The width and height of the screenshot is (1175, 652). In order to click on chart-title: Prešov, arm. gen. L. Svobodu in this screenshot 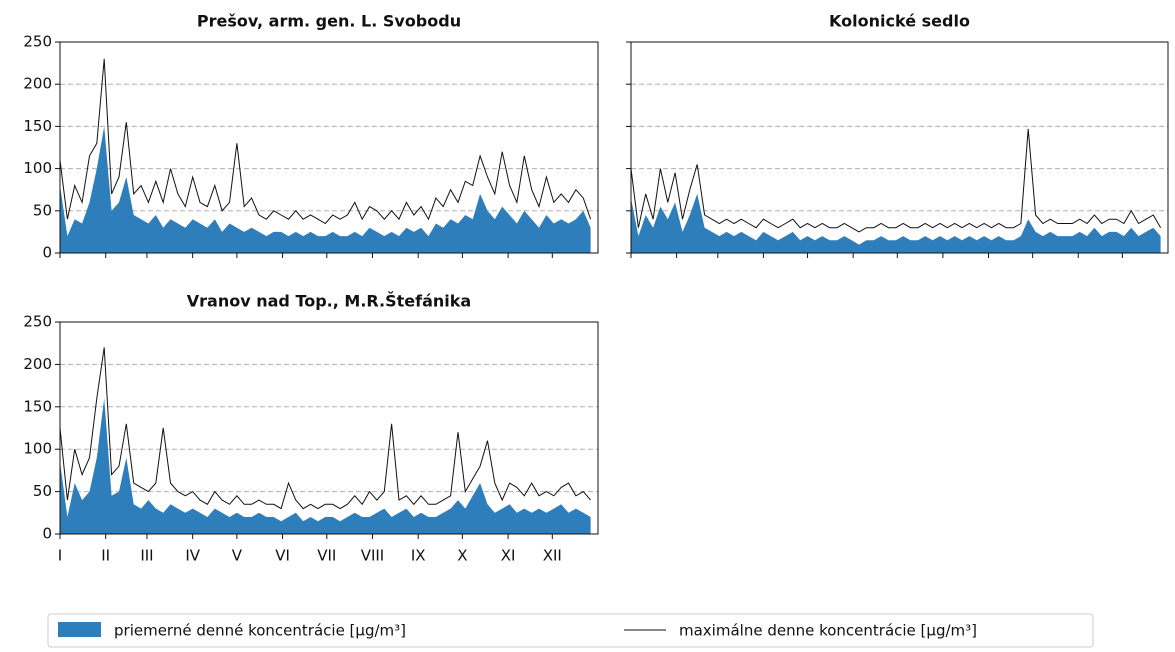, I will do `click(329, 21)`.